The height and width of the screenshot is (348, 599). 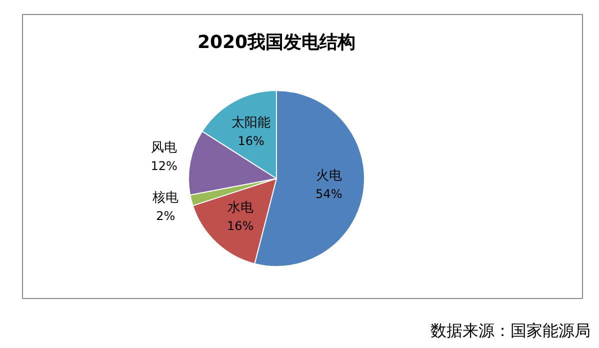 What do you see at coordinates (329, 176) in the screenshot?
I see `slice-label: 火电` at bounding box center [329, 176].